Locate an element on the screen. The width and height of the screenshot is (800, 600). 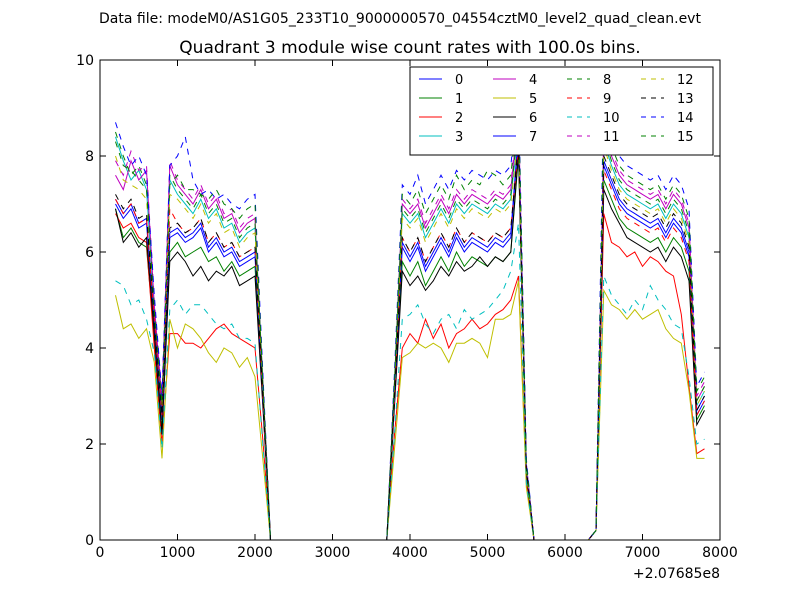
x-tick-label: 6000 is located at coordinates (565, 553).